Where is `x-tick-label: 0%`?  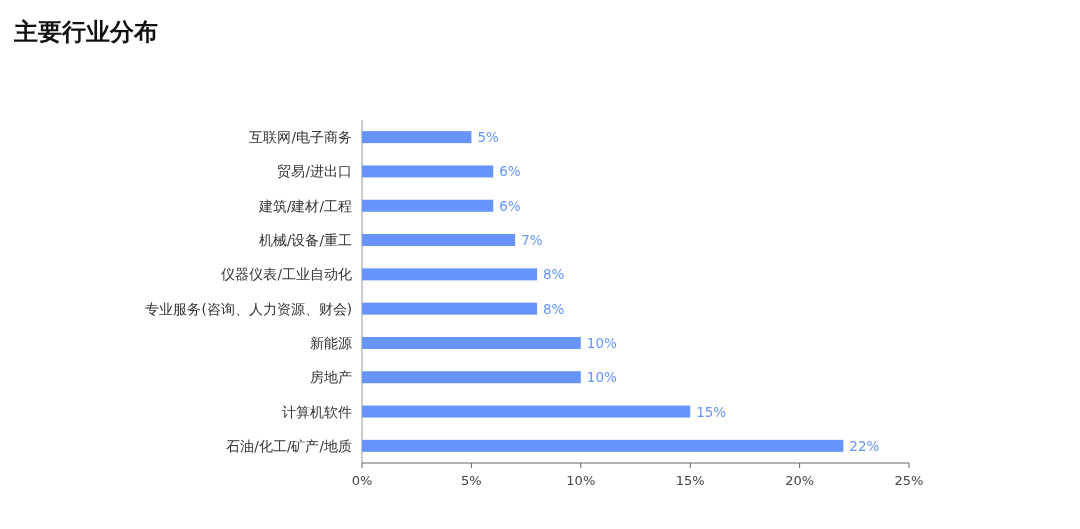
x-tick-label: 0% is located at coordinates (362, 480).